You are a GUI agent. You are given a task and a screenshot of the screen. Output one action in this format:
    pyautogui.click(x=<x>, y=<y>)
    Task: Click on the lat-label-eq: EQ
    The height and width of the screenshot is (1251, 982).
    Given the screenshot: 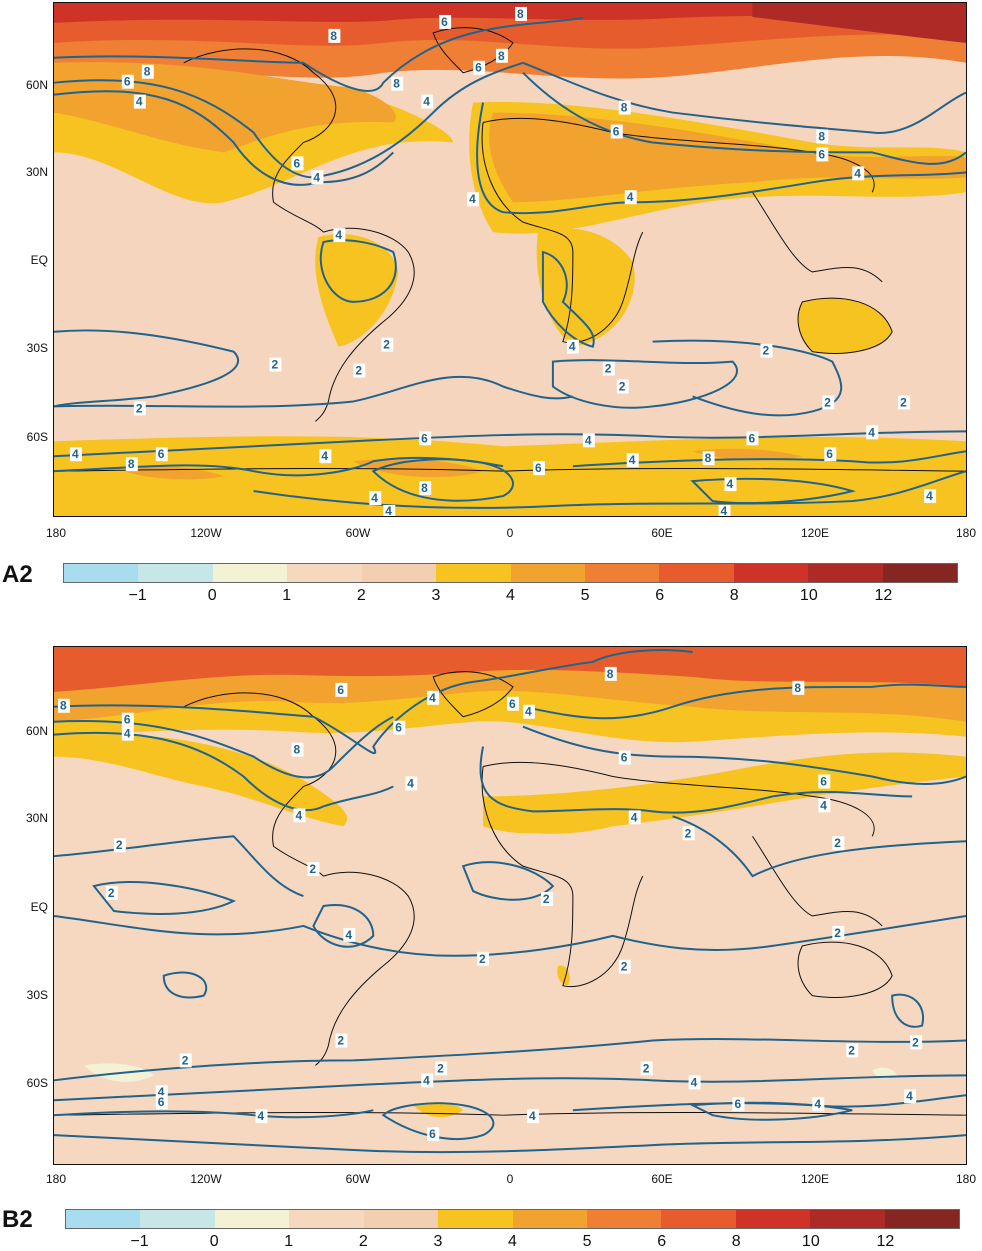 What is the action you would take?
    pyautogui.click(x=39, y=260)
    